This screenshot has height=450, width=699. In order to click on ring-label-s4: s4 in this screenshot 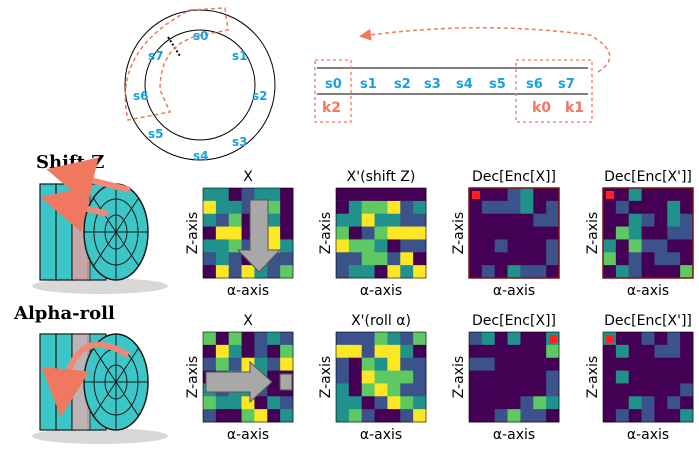, I will do `click(201, 156)`.